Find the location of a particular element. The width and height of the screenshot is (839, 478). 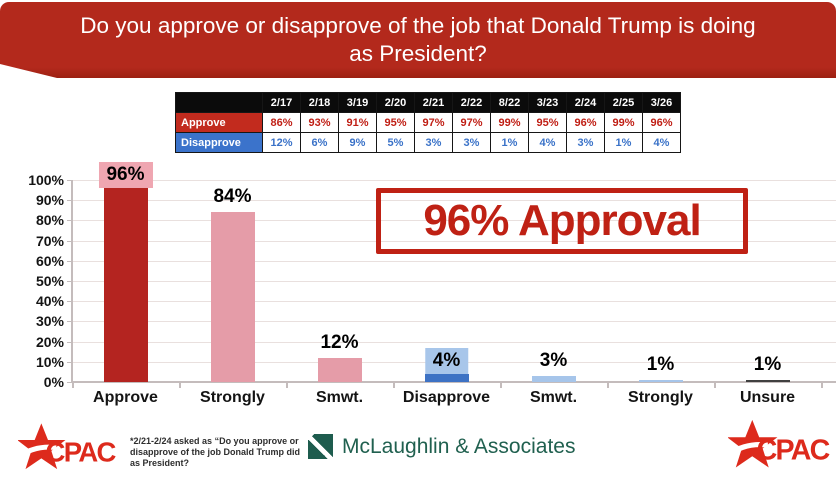

y-axis-label: 60% is located at coordinates (49, 260).